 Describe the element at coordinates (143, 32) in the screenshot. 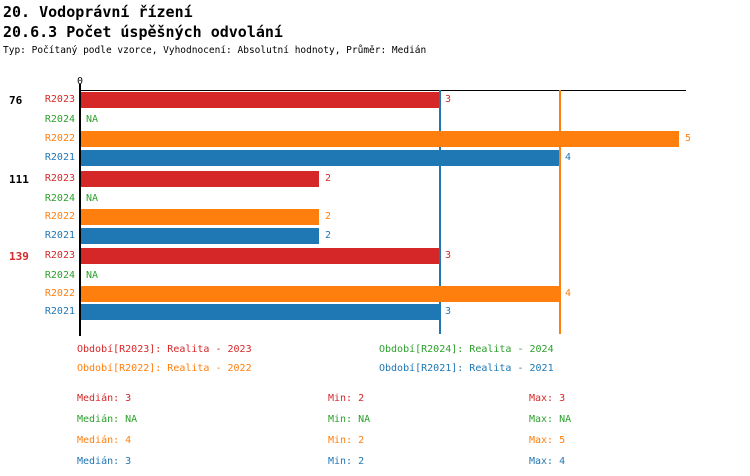

I see `page-subtitle: 20.6.3 Počet úspěšných odvolání` at that location.